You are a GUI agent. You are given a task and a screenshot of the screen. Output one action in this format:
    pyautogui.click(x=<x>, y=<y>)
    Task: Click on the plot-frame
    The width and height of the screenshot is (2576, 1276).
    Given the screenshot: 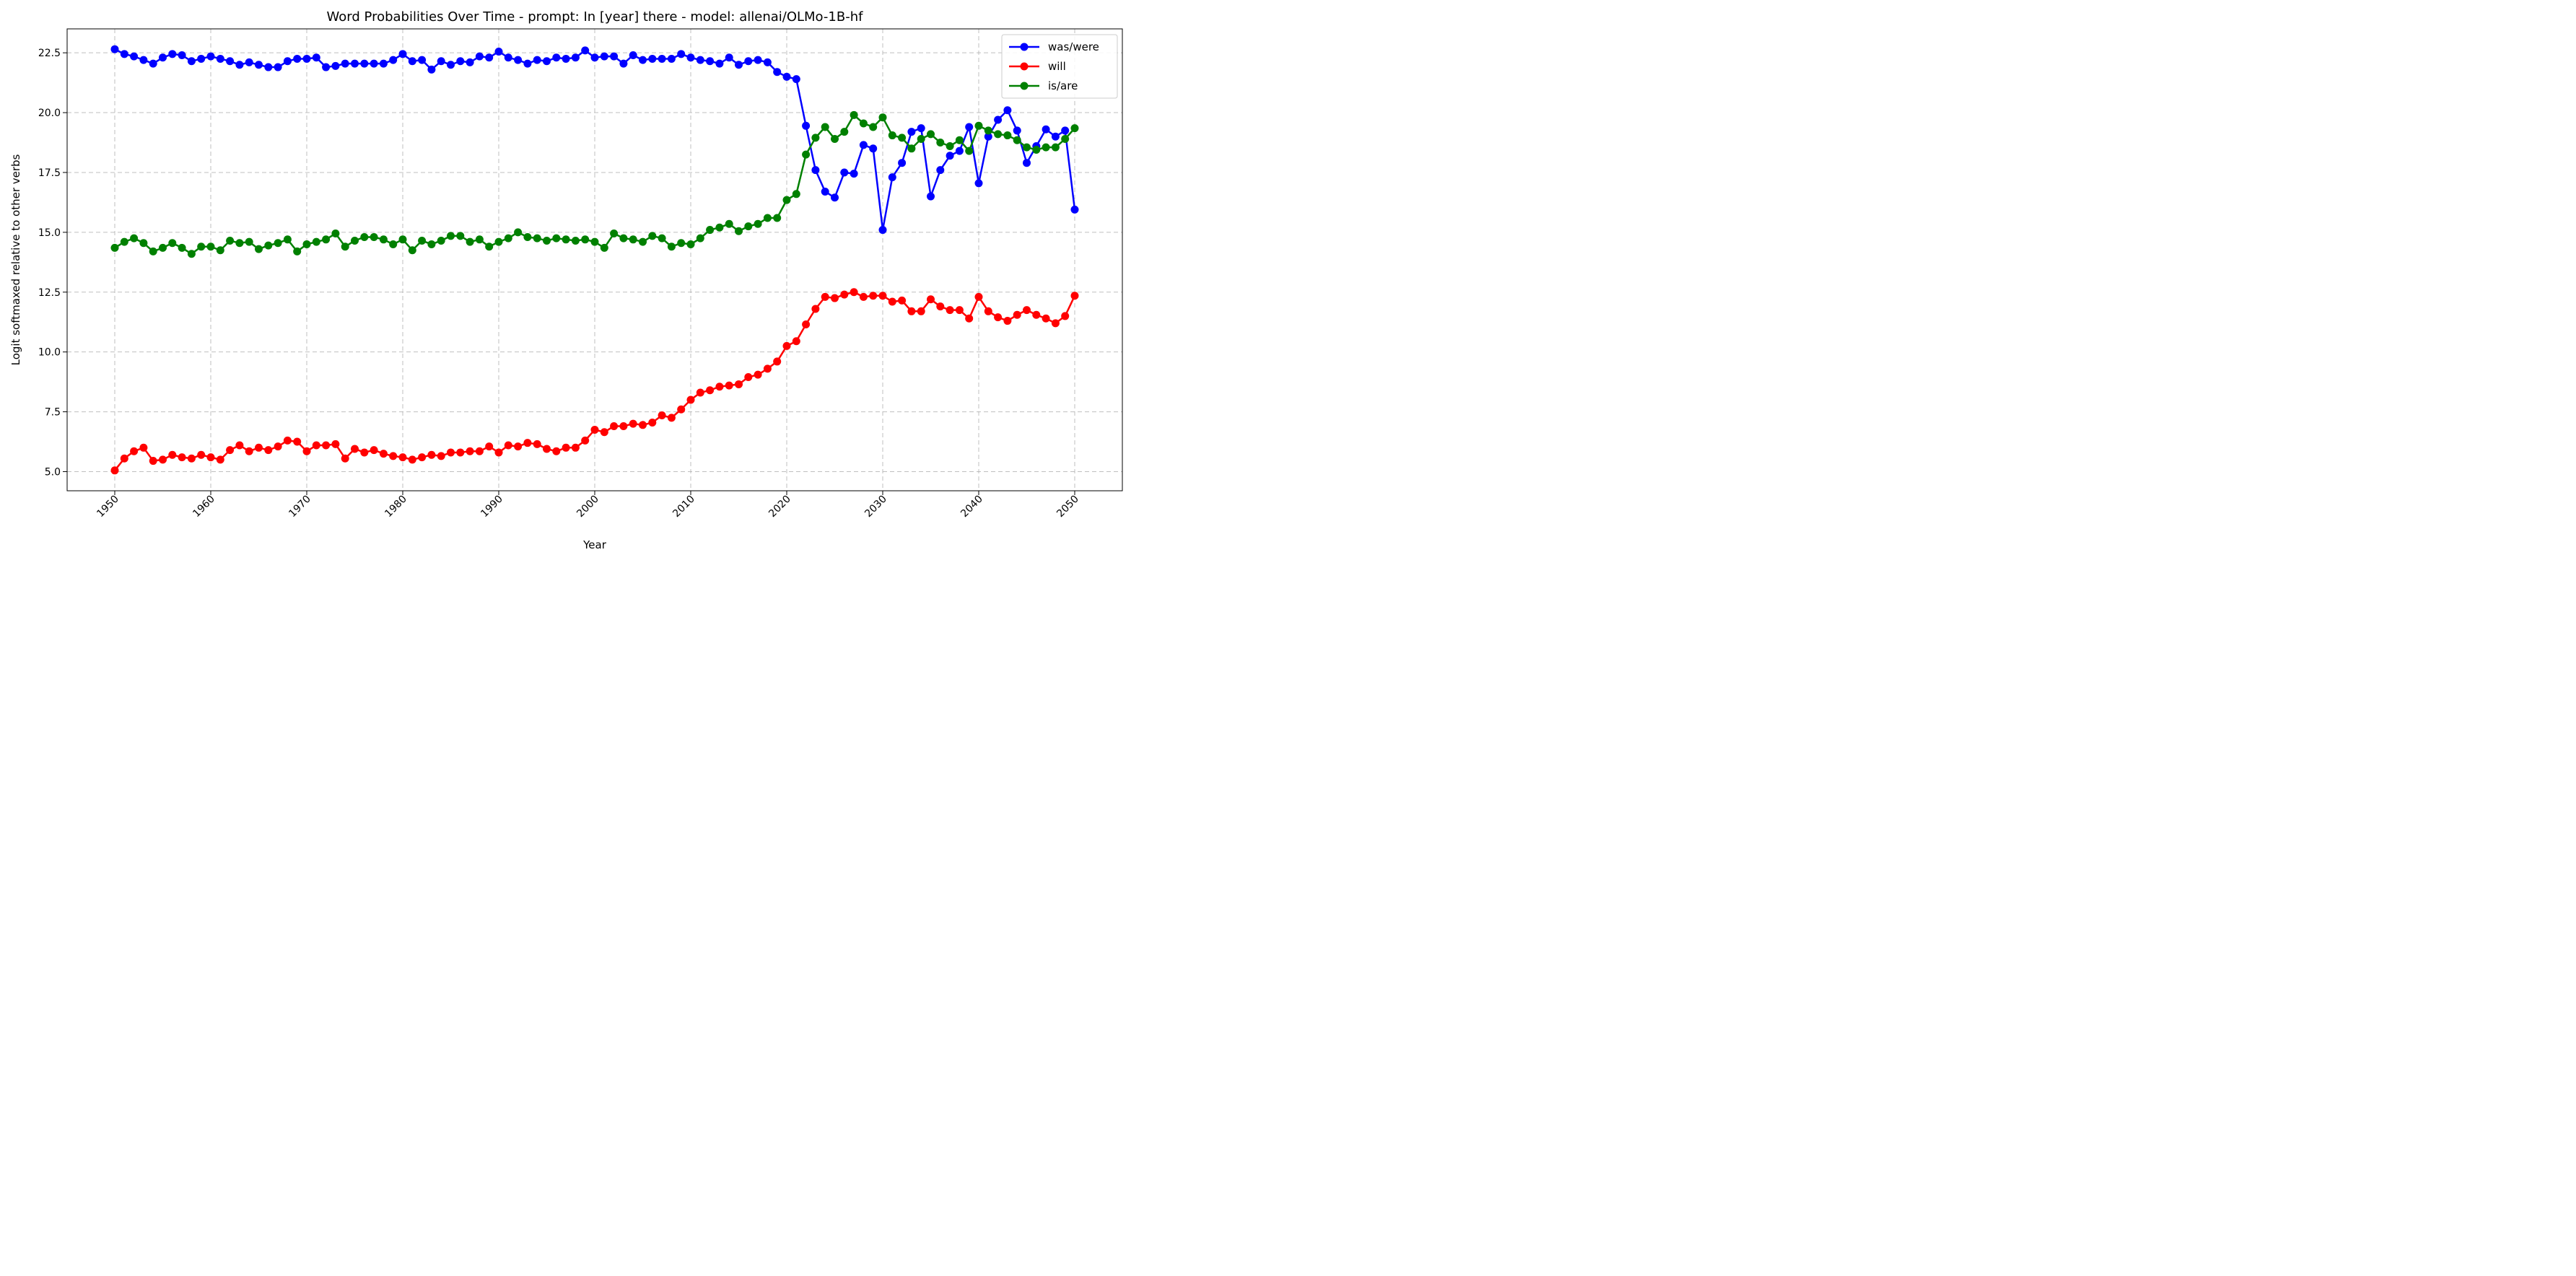 What is the action you would take?
    pyautogui.click(x=594, y=259)
    